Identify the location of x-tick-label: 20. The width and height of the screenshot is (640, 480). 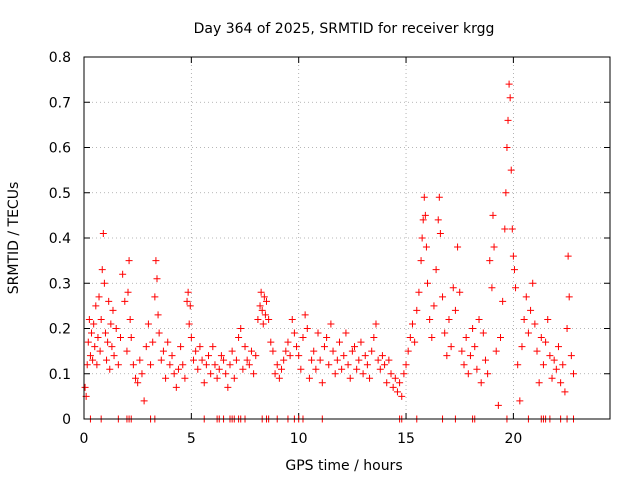
(513, 439).